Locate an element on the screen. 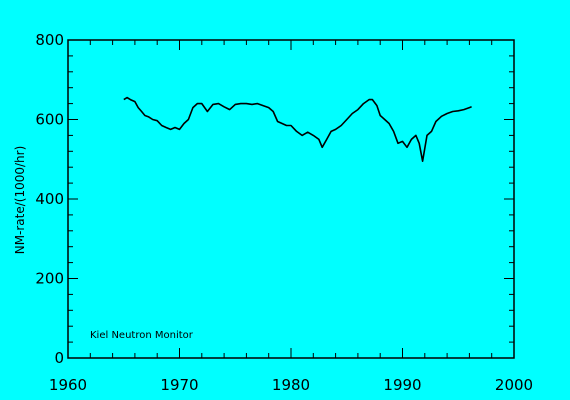  series-group is located at coordinates (297, 129).